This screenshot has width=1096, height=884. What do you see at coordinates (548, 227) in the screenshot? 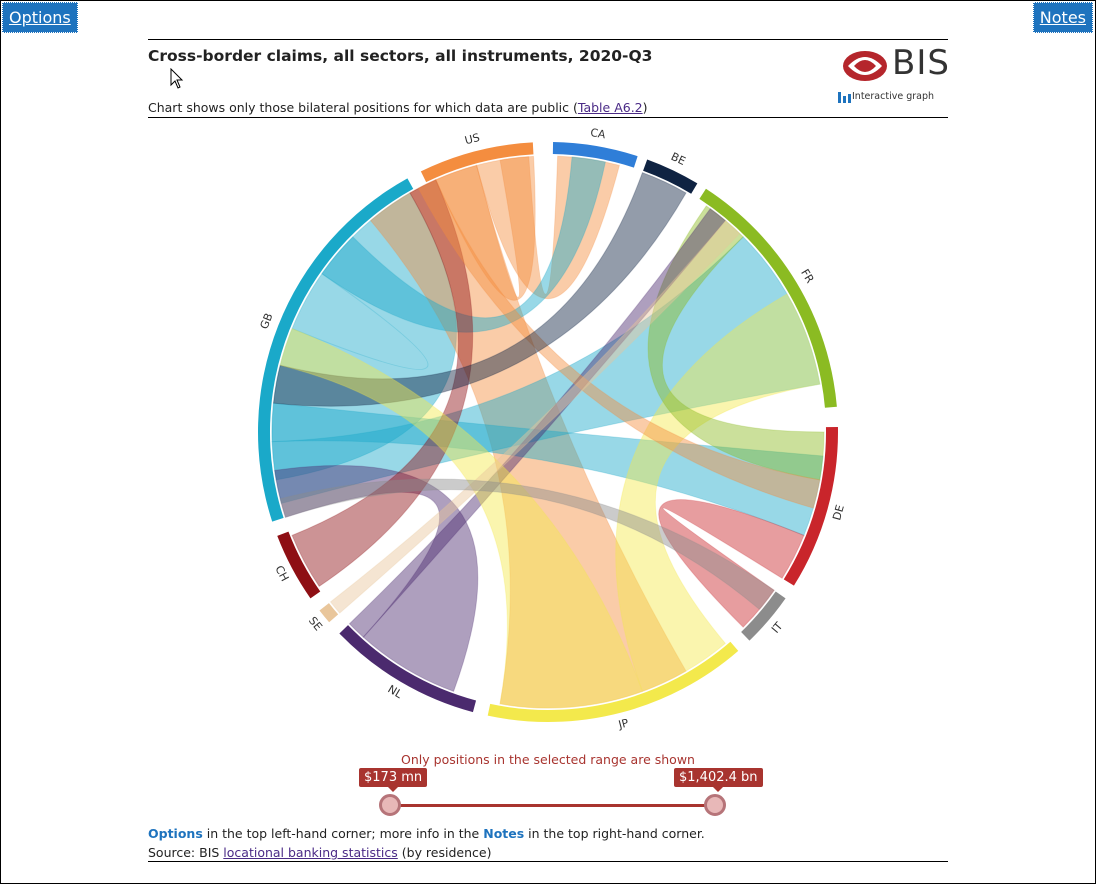
I see `ribbon-us-ca` at bounding box center [548, 227].